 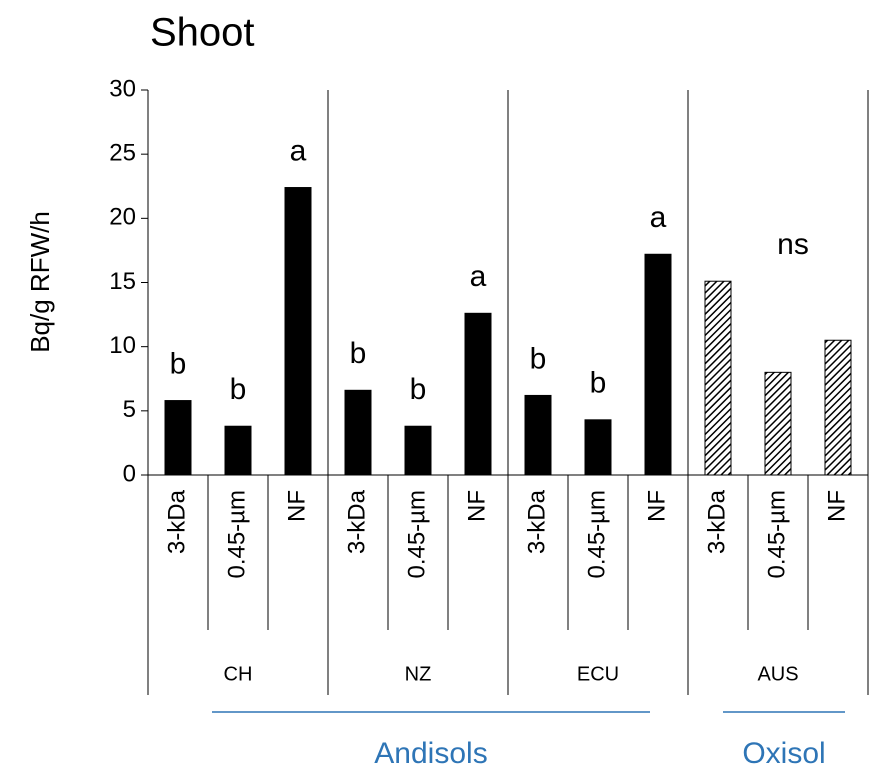 I want to click on soil-type-label: Oxisol, so click(x=783, y=753).